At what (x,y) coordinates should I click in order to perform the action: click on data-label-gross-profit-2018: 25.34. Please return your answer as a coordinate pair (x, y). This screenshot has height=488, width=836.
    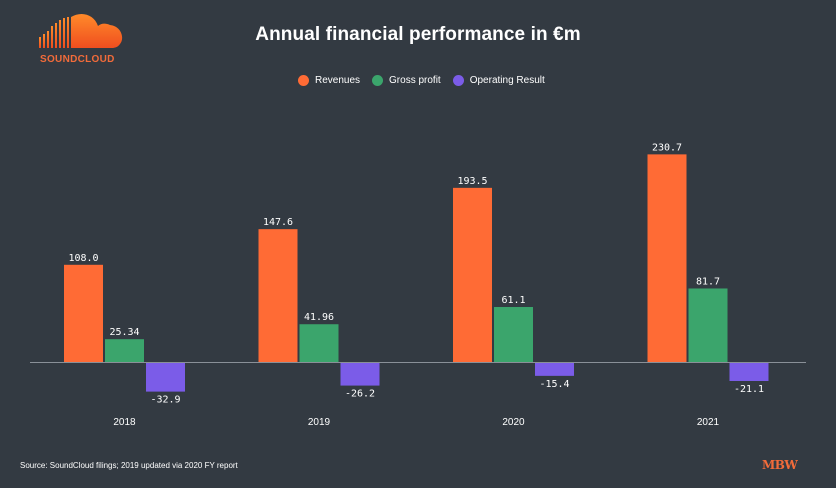
    Looking at the image, I should click on (124, 332).